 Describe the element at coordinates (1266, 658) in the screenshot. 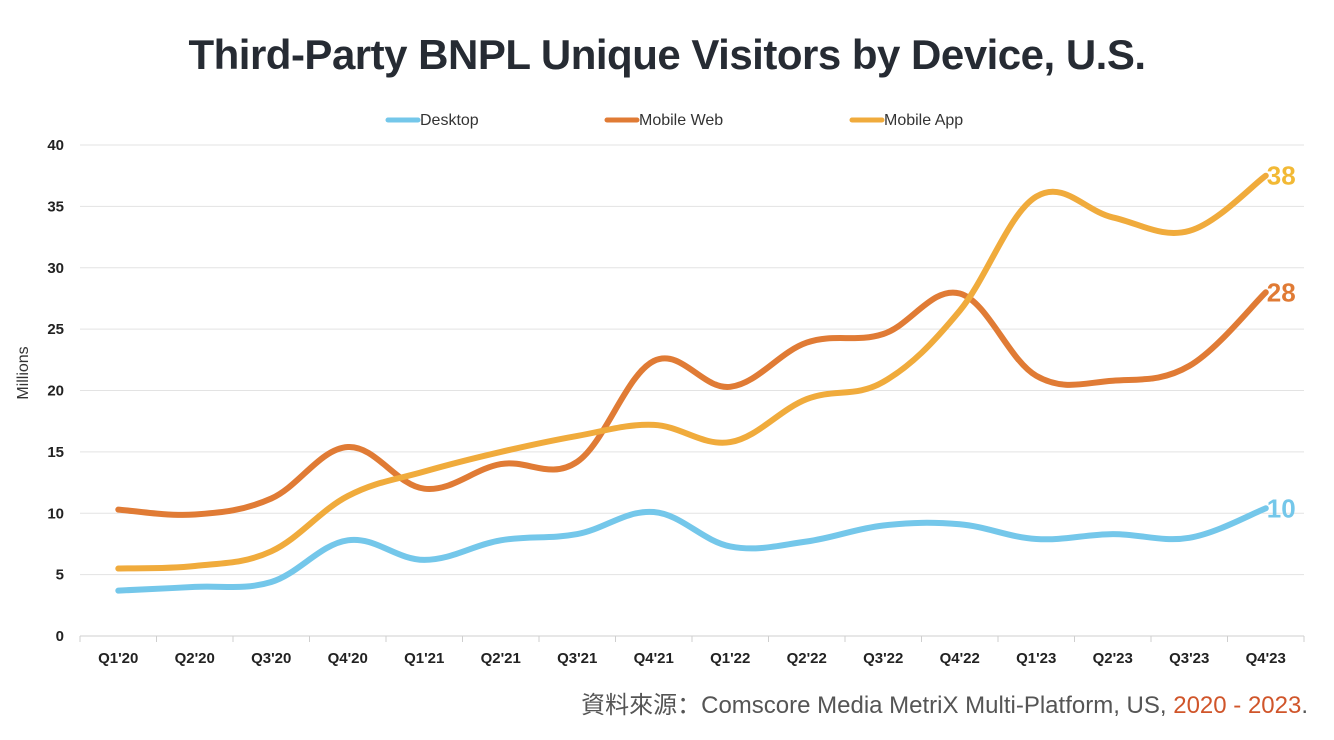

I see `x-tick-label: Q4'23` at that location.